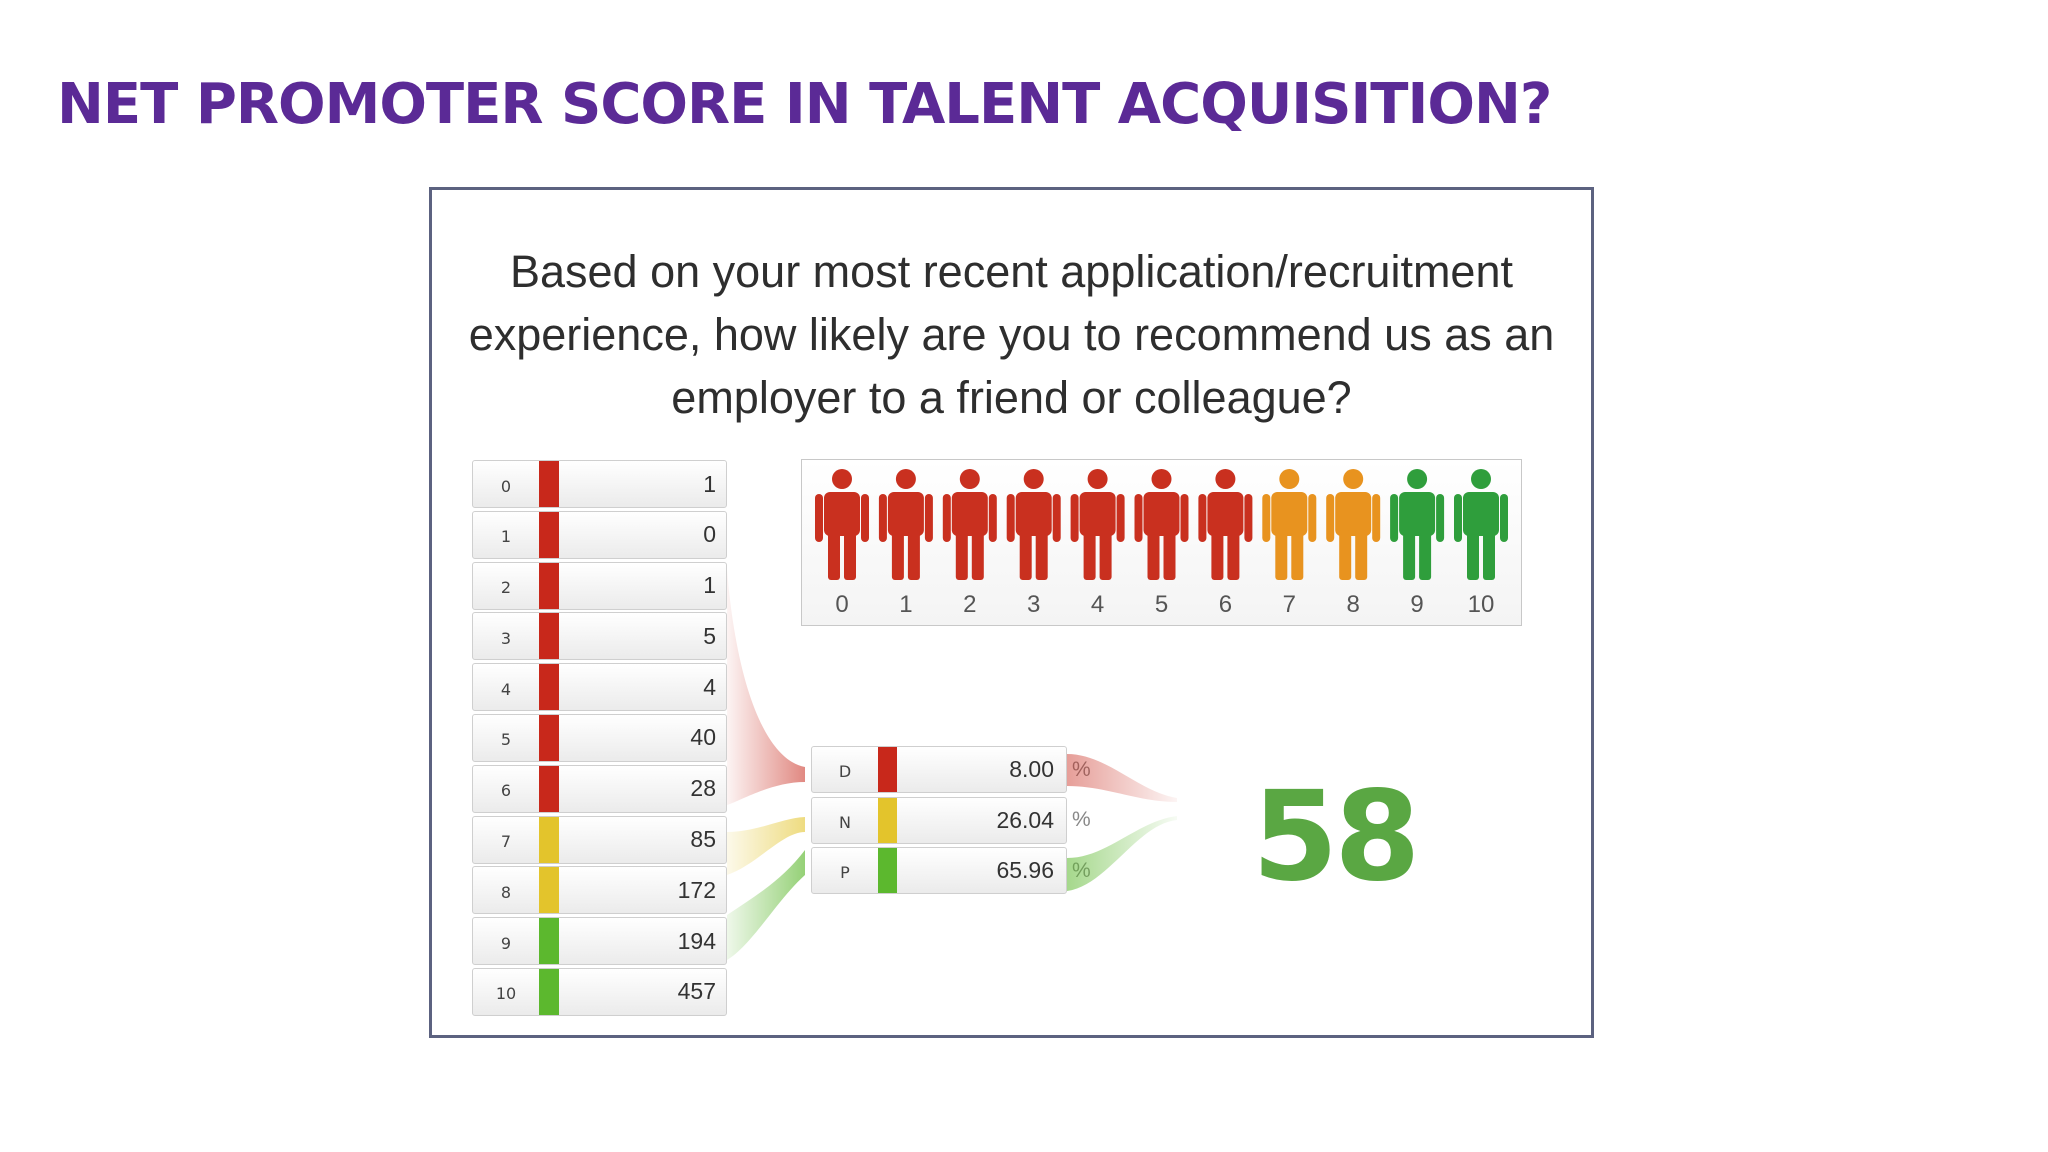  I want to click on category-label: N, so click(845, 822).